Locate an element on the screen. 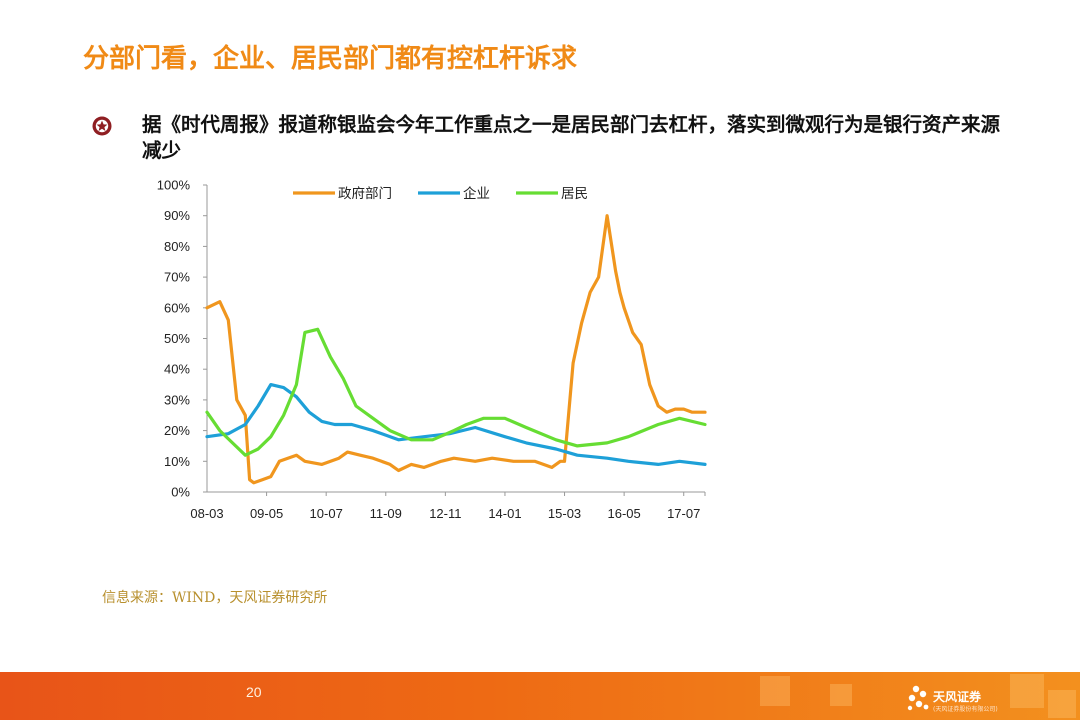 The width and height of the screenshot is (1080, 720). logo-tagline: (天风证券股份有限公司) is located at coordinates (965, 709).